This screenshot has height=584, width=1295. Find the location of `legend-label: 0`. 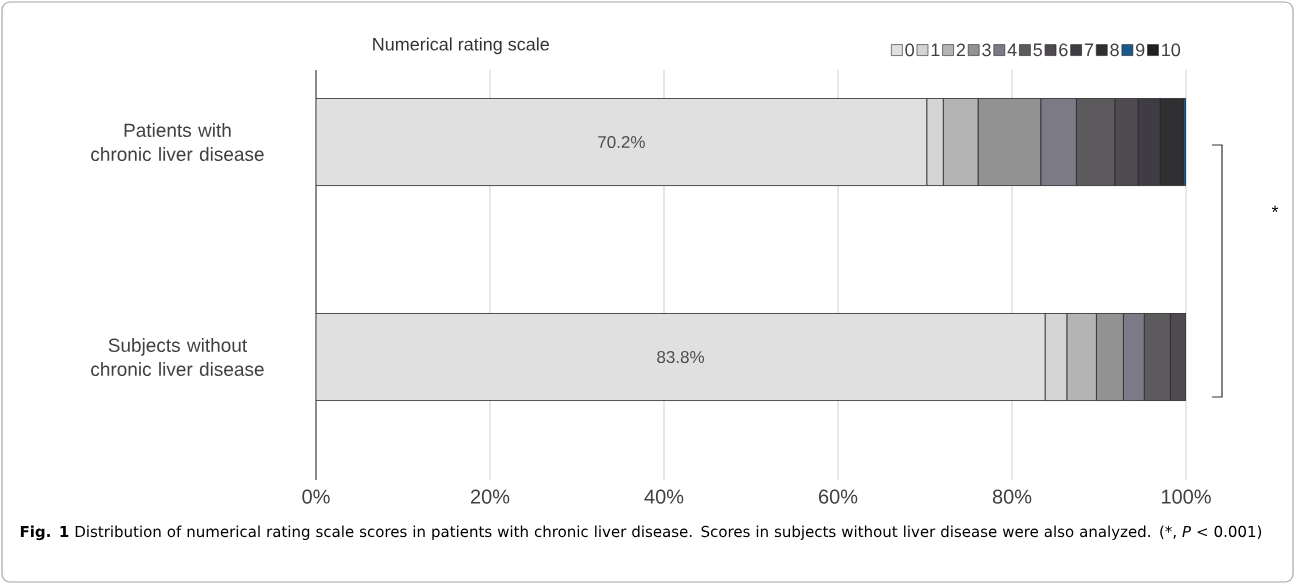

legend-label: 0 is located at coordinates (909, 50).